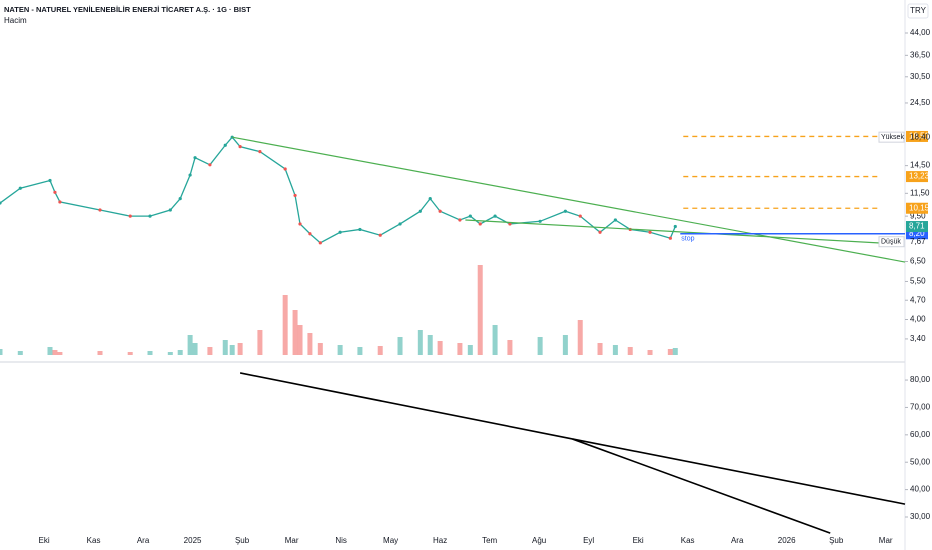  What do you see at coordinates (688, 540) in the screenshot?
I see `x-tick-label: Kas` at bounding box center [688, 540].